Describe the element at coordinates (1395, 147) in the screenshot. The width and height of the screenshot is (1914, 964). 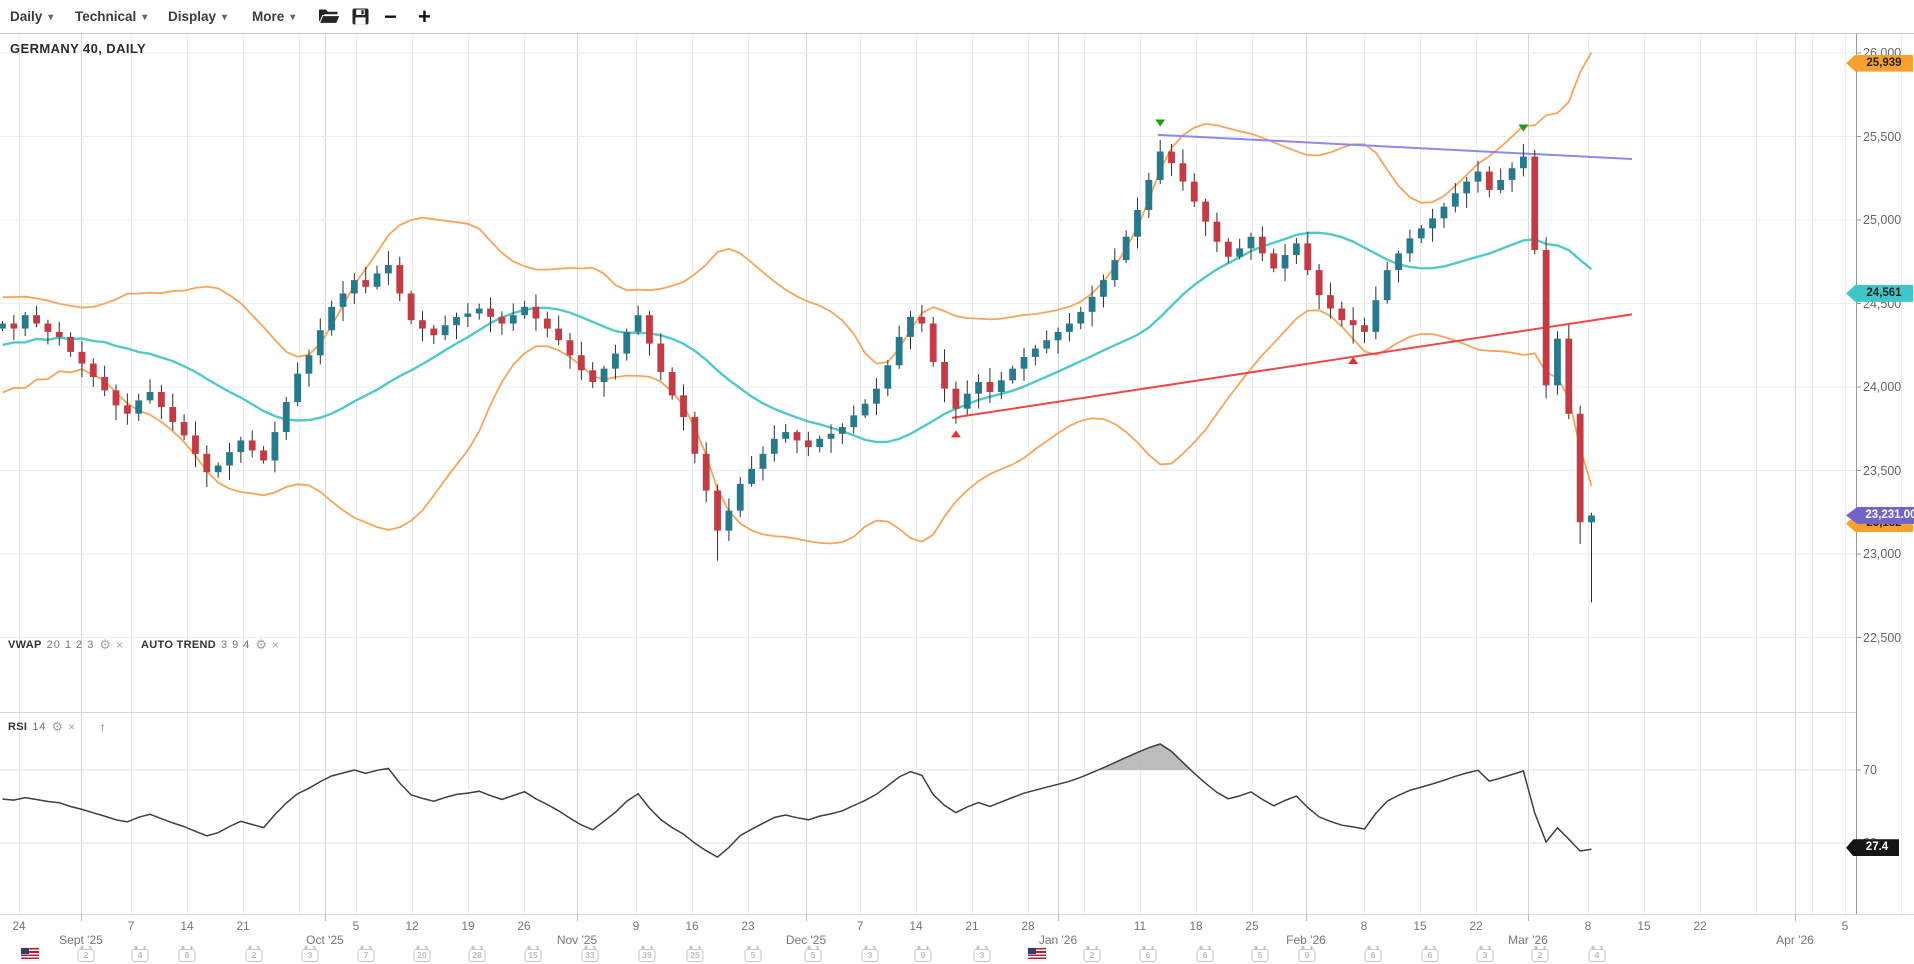
I see `trendline-resistance` at that location.